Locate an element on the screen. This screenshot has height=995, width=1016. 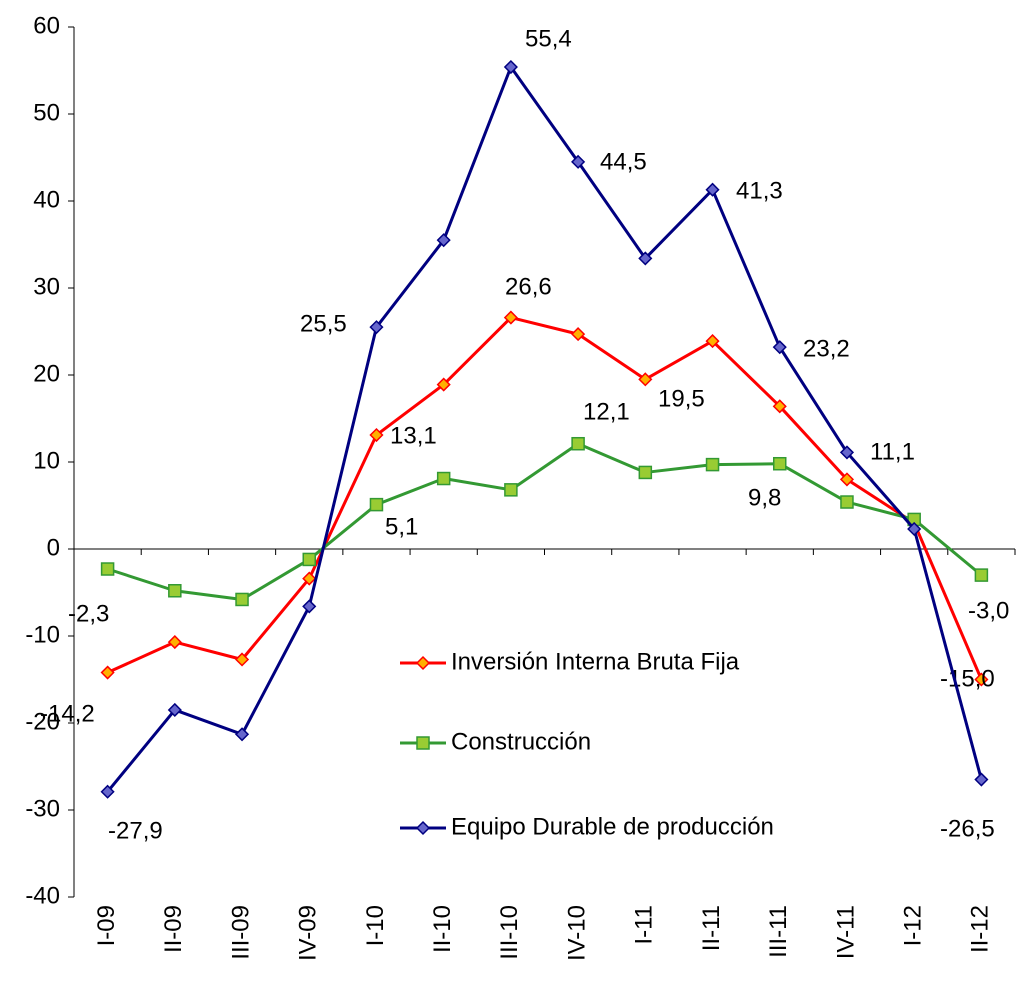
data-label: -15,0 is located at coordinates (967, 678).